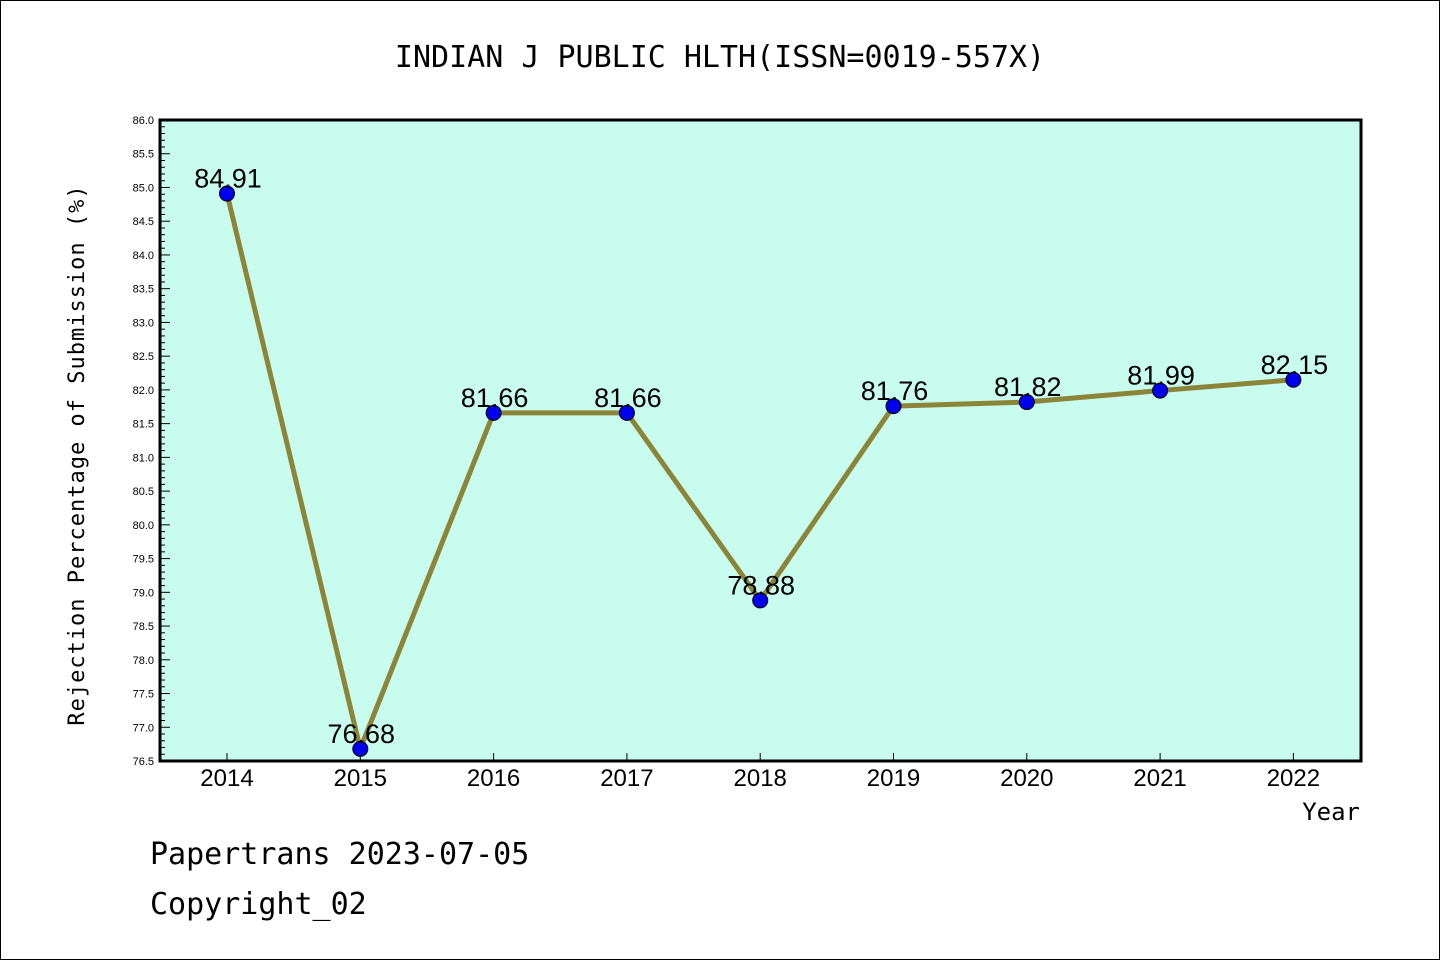 This screenshot has width=1440, height=960. I want to click on data-point-2020, so click(1026, 402).